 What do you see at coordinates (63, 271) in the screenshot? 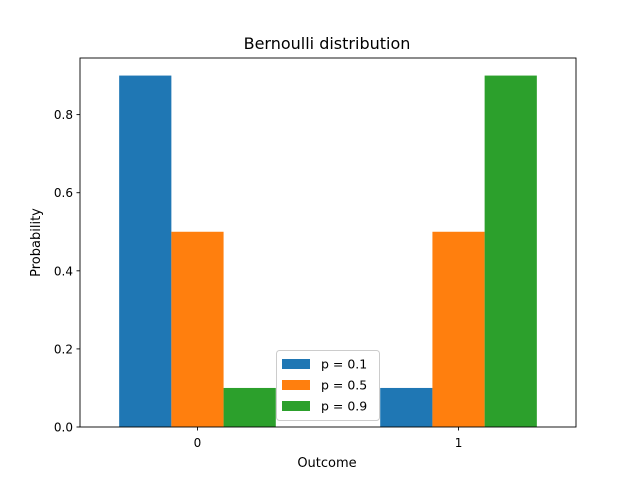
I see `y-tick-label: 0.4` at bounding box center [63, 271].